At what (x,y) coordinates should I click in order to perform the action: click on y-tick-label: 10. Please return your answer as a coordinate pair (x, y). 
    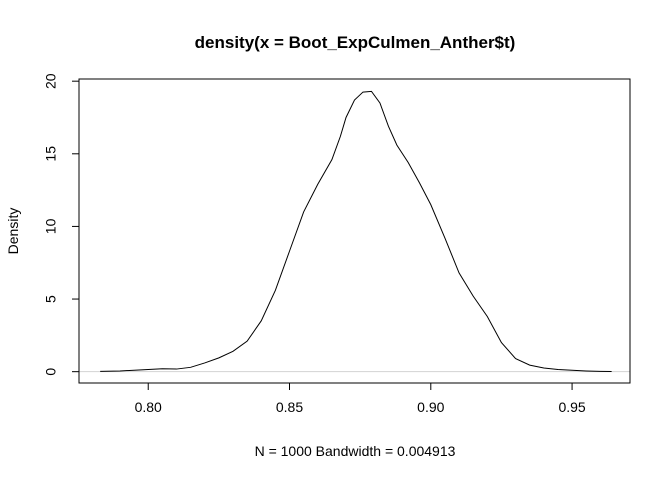
    Looking at the image, I should click on (51, 226).